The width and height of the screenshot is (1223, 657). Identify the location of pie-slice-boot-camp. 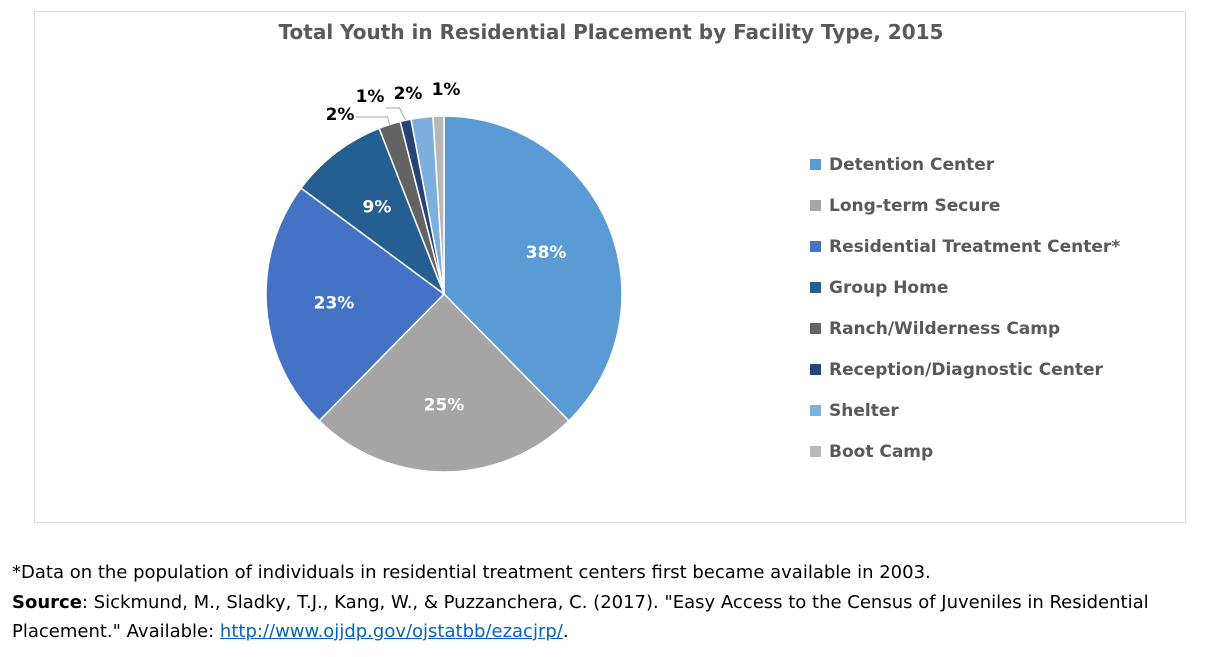
(438, 205).